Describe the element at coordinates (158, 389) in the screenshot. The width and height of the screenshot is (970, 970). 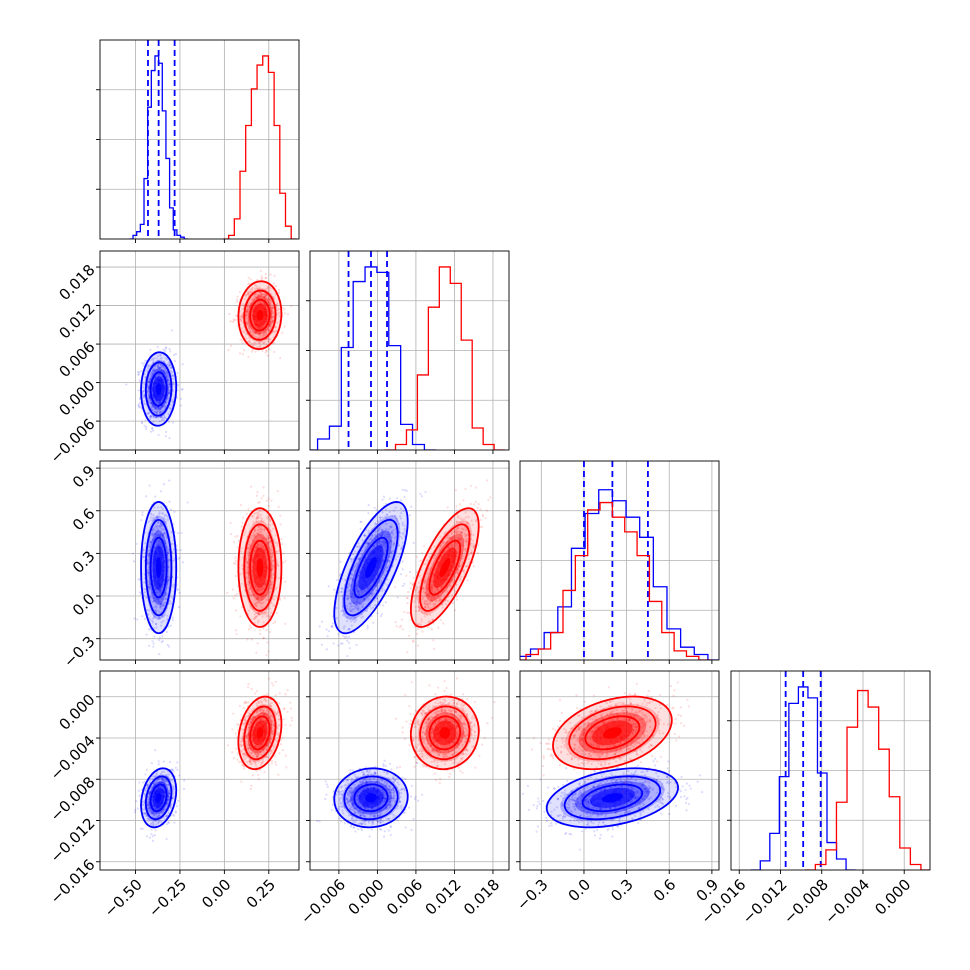
I see `contour-line` at that location.